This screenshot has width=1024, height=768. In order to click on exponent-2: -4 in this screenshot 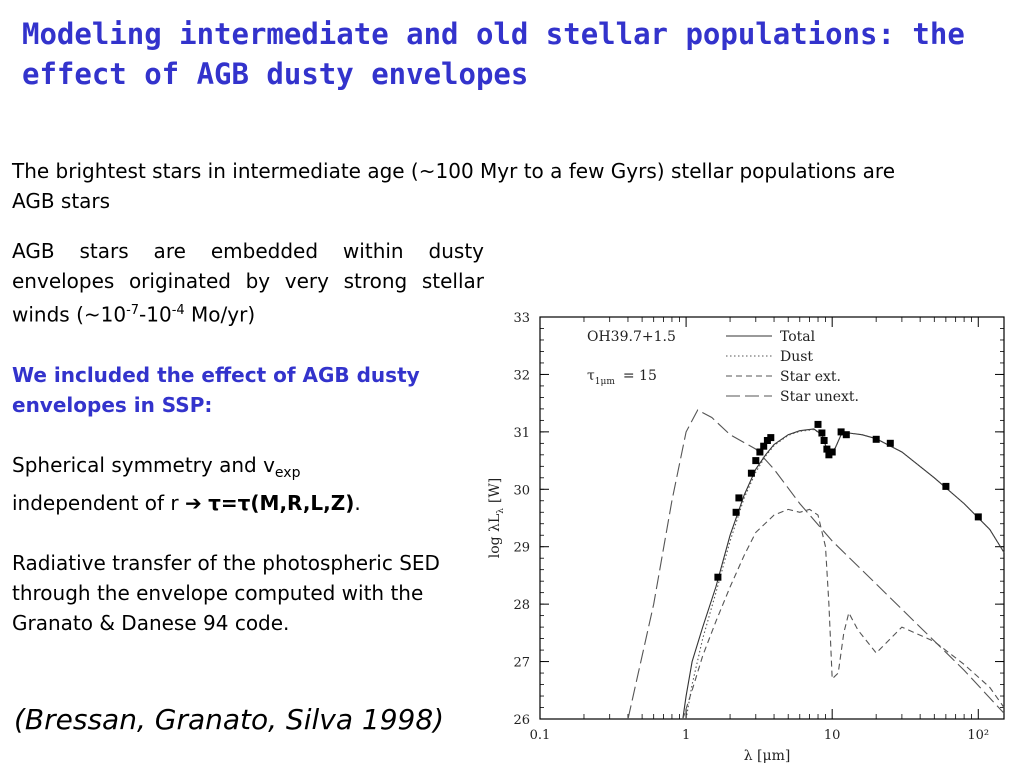, I will do `click(178, 310)`.